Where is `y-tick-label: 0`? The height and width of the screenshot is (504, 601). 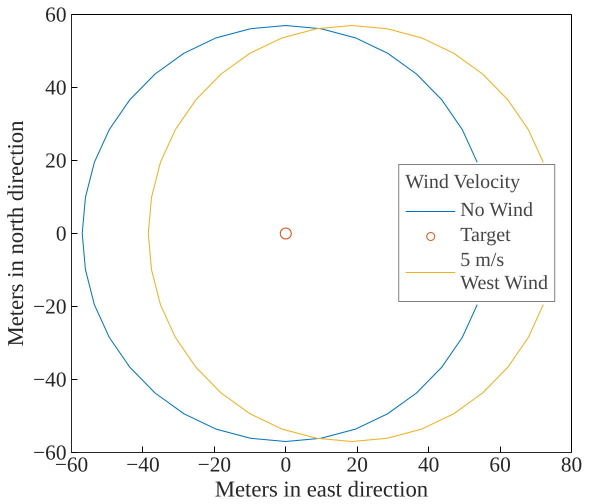 y-tick-label: 0 is located at coordinates (61, 234).